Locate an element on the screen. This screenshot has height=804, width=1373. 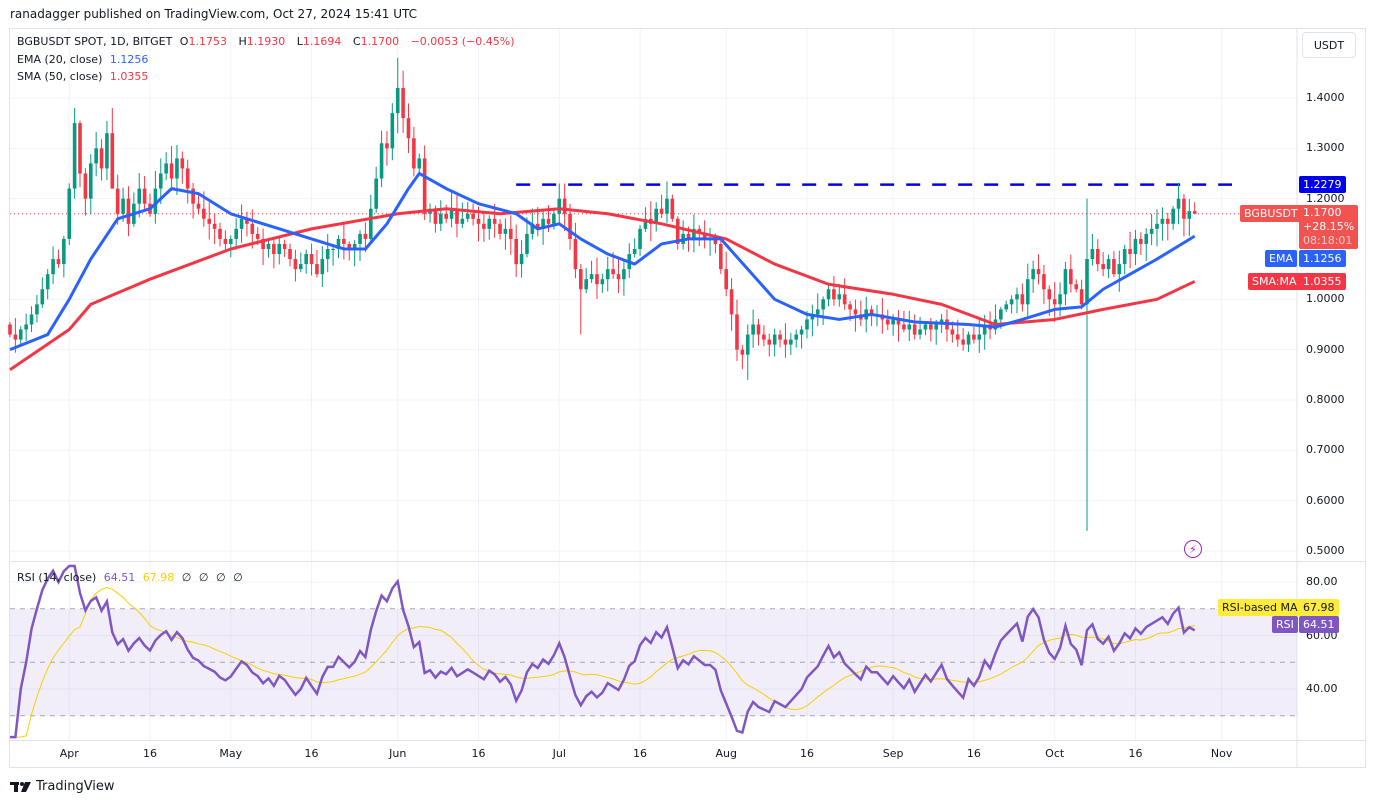
rsi-ma-tag: 67.98 is located at coordinates (1319, 607).